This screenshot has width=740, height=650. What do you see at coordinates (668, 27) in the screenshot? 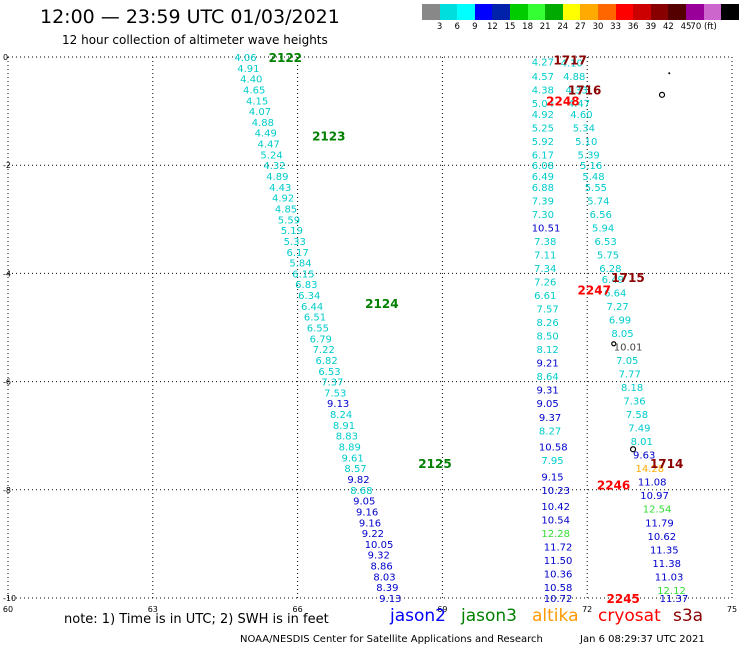
I see `color-scale-label: 42` at bounding box center [668, 27].